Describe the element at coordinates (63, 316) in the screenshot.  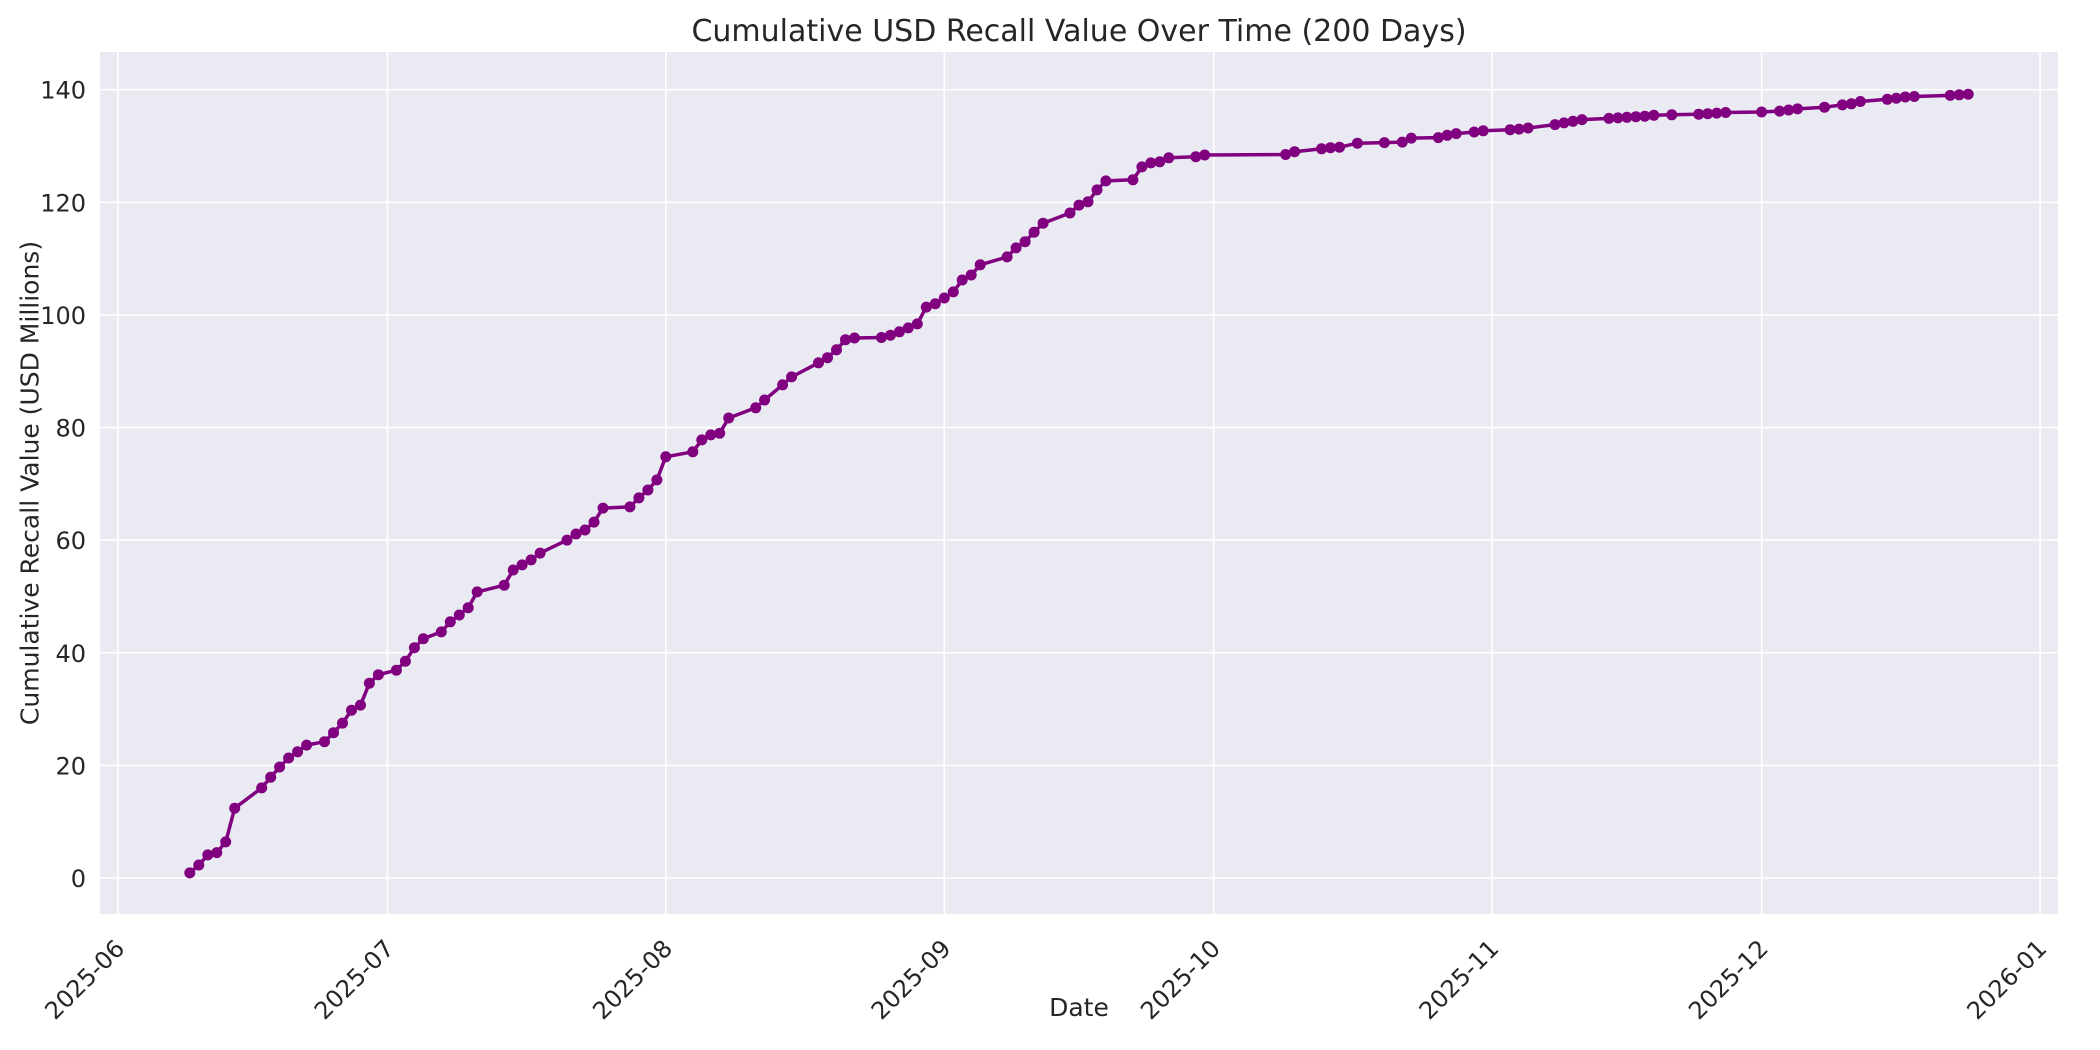
I see `y-tick-label: 100` at that location.